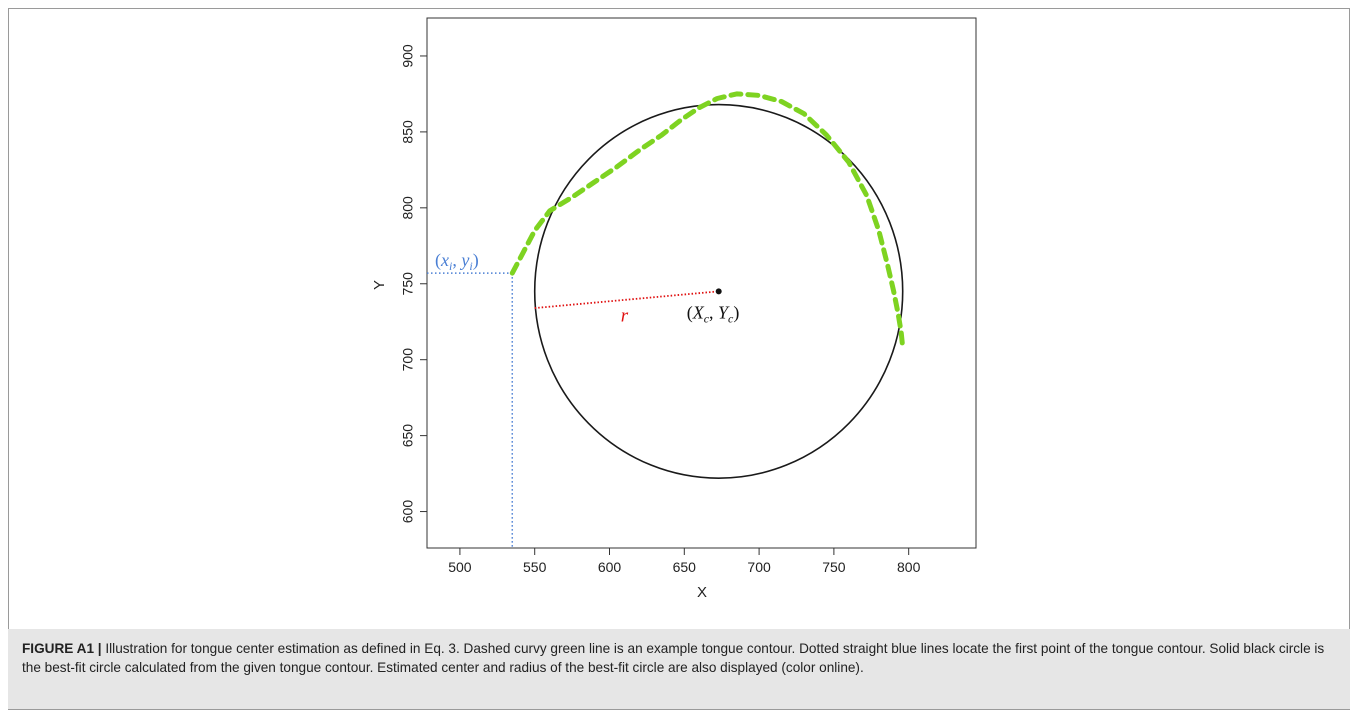  What do you see at coordinates (408, 208) in the screenshot?
I see `y-tick-label: 800` at bounding box center [408, 208].